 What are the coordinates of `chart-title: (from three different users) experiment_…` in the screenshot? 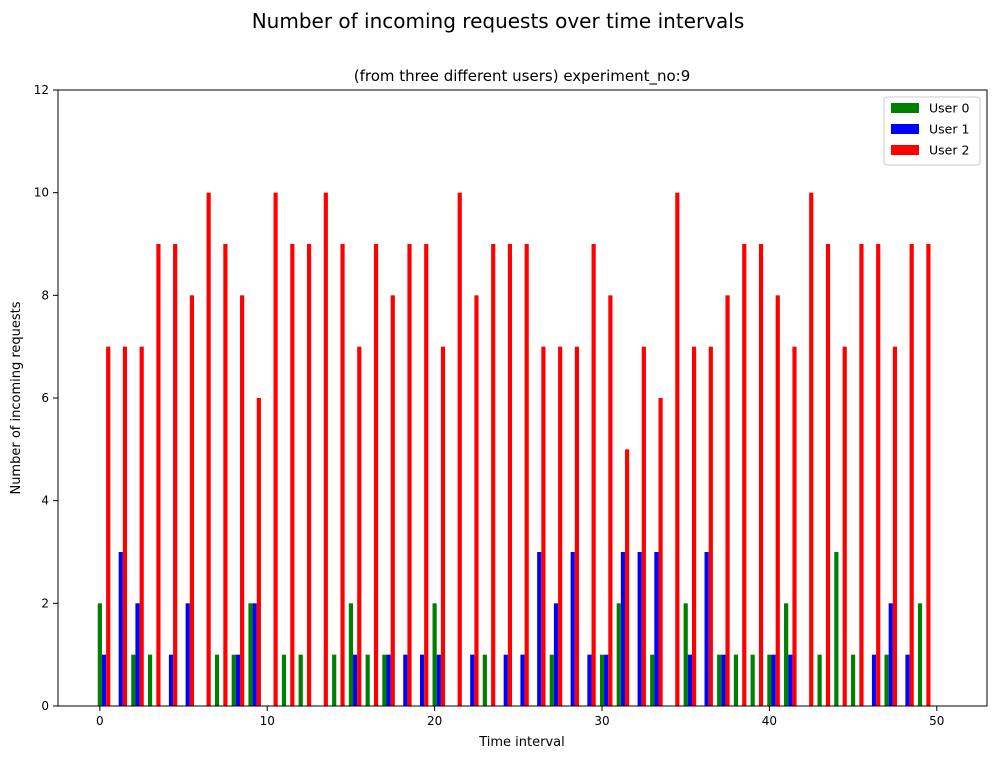 It's located at (522, 76).